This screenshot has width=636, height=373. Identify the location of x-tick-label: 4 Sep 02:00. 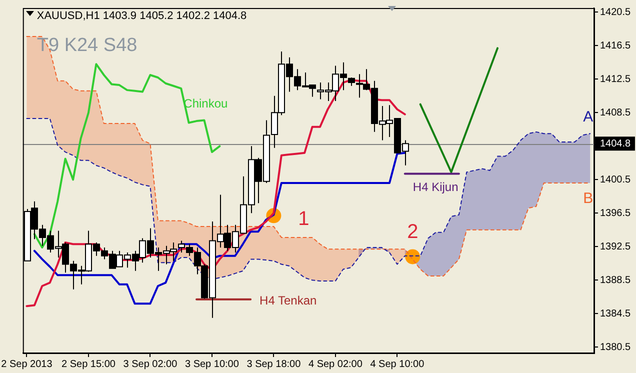
(335, 364).